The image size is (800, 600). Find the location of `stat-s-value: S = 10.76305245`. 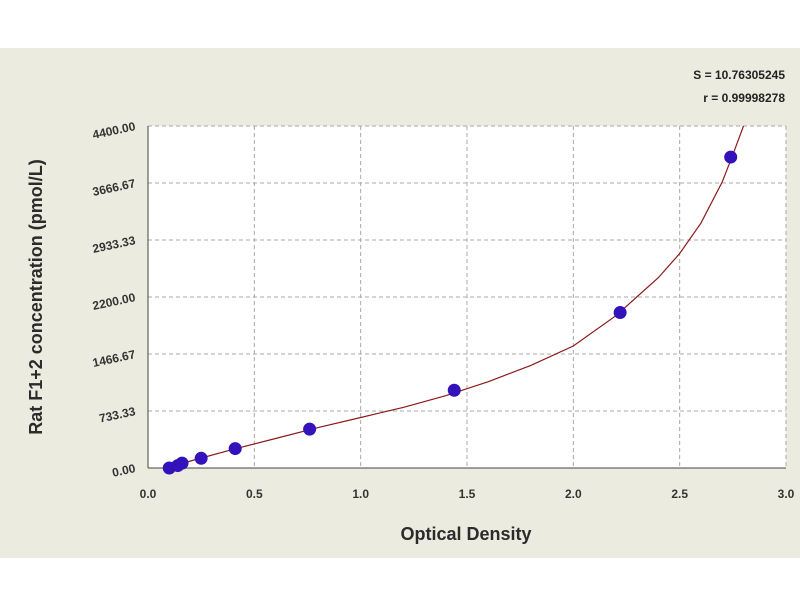

stat-s-value: S = 10.76305245 is located at coordinates (739, 75).